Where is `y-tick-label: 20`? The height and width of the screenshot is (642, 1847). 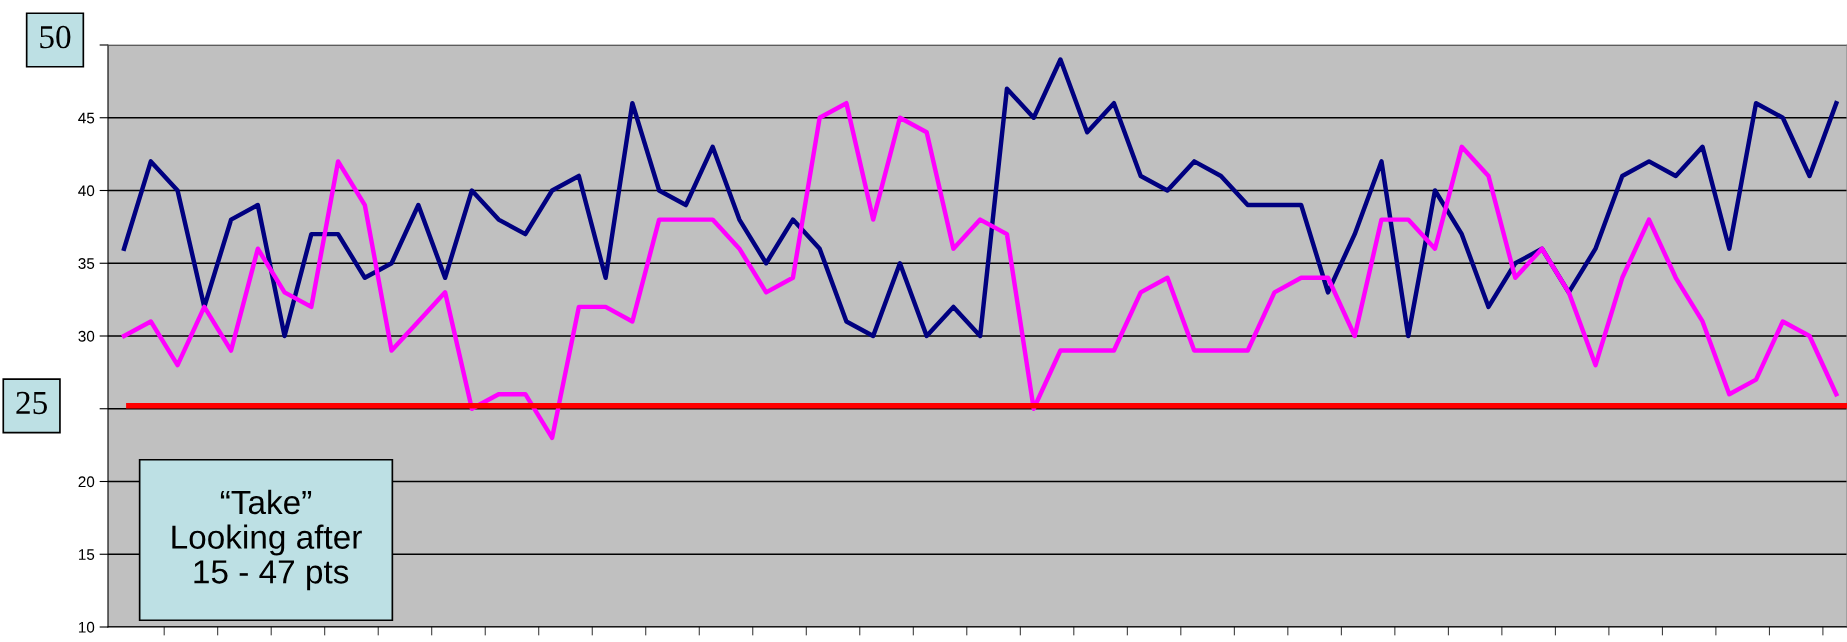
y-tick-label: 20 is located at coordinates (86, 482).